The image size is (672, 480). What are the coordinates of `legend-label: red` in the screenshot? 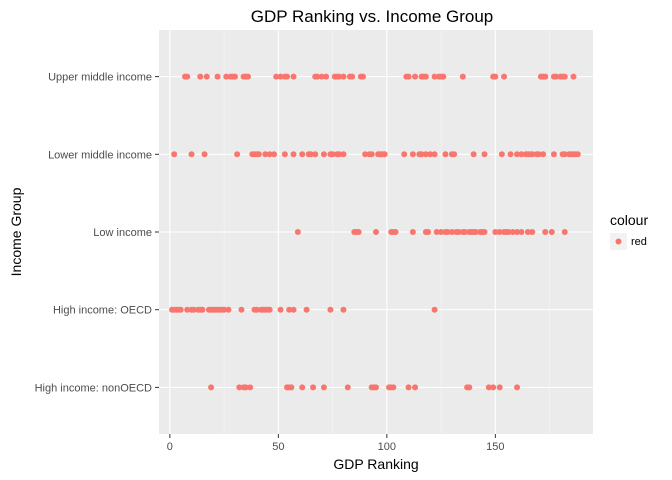 It's located at (639, 242).